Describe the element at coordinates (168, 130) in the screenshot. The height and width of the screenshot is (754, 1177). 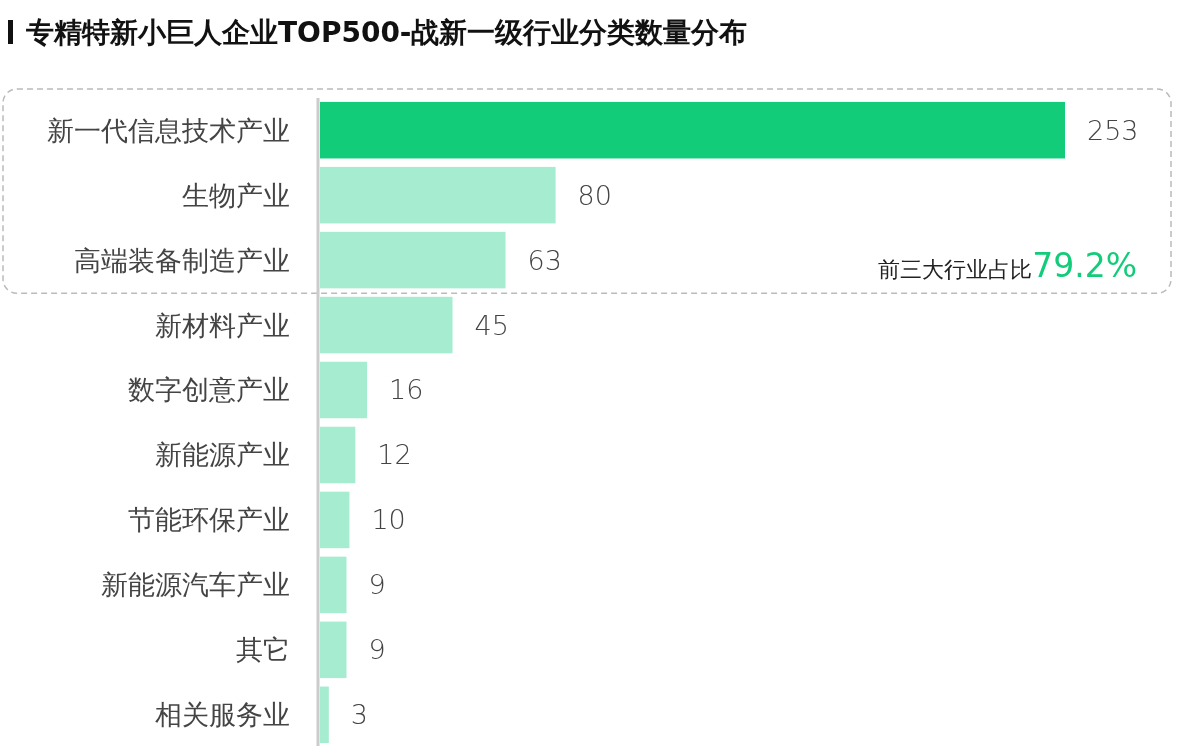
I see `y-tick-label: 新一代信息技术产业` at that location.